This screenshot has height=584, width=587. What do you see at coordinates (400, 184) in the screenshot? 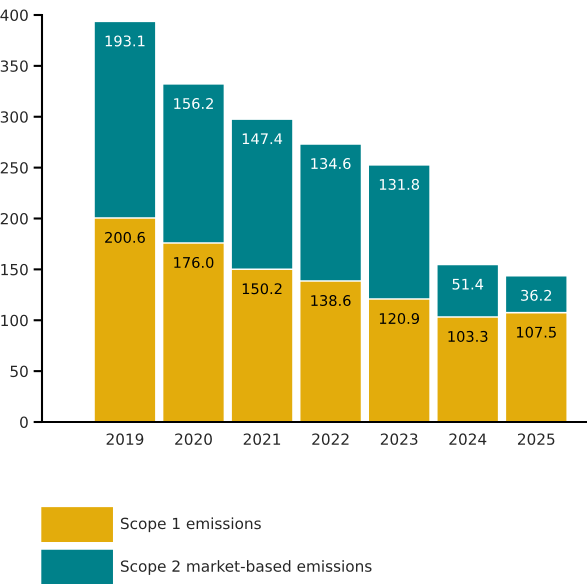
I see `data-label: 131.8` at bounding box center [400, 184].